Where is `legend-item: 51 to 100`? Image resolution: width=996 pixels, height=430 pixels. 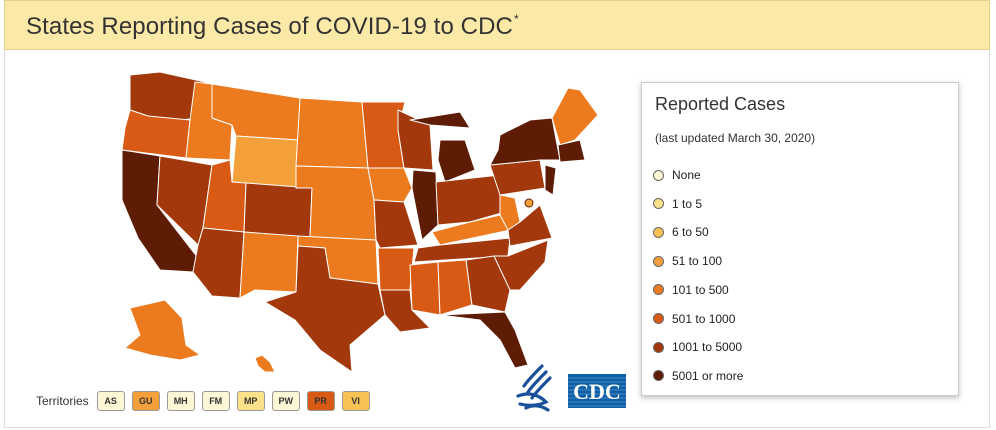
legend-item: 51 to 100 is located at coordinates (687, 261).